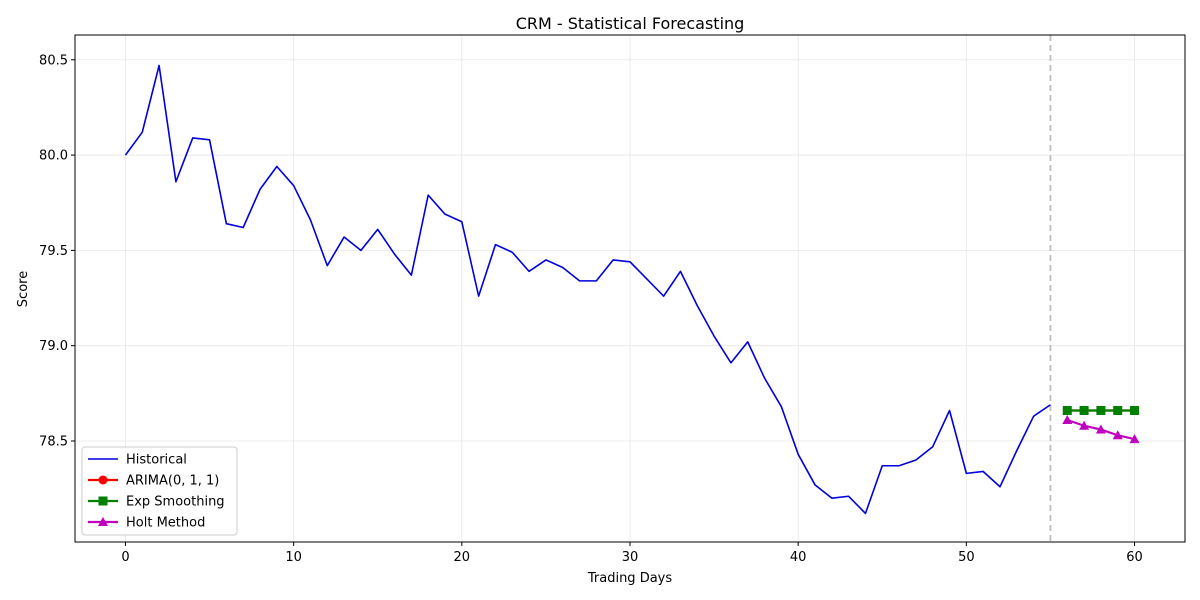 This screenshot has height=600, width=1200. I want to click on legend-label: Exp Smoothing, so click(175, 502).